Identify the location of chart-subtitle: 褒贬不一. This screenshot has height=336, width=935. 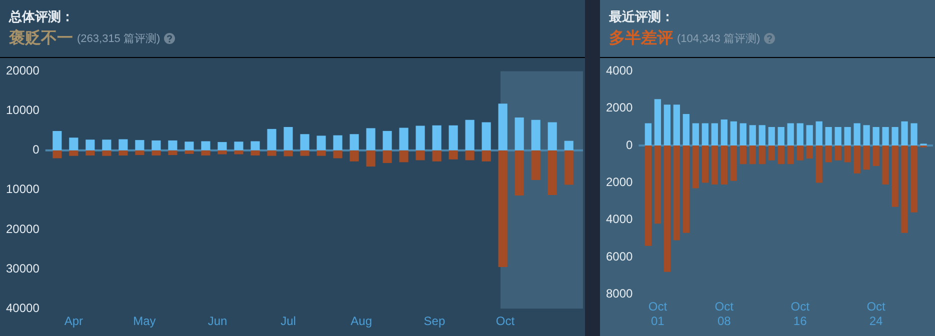
(41, 38).